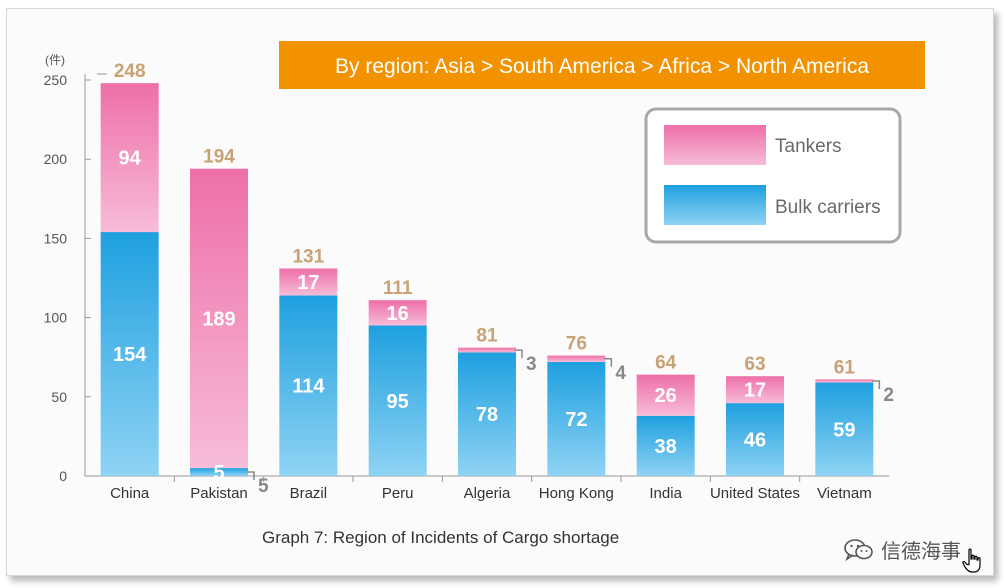 The width and height of the screenshot is (1007, 588). I want to click on title-banner, so click(602, 65).